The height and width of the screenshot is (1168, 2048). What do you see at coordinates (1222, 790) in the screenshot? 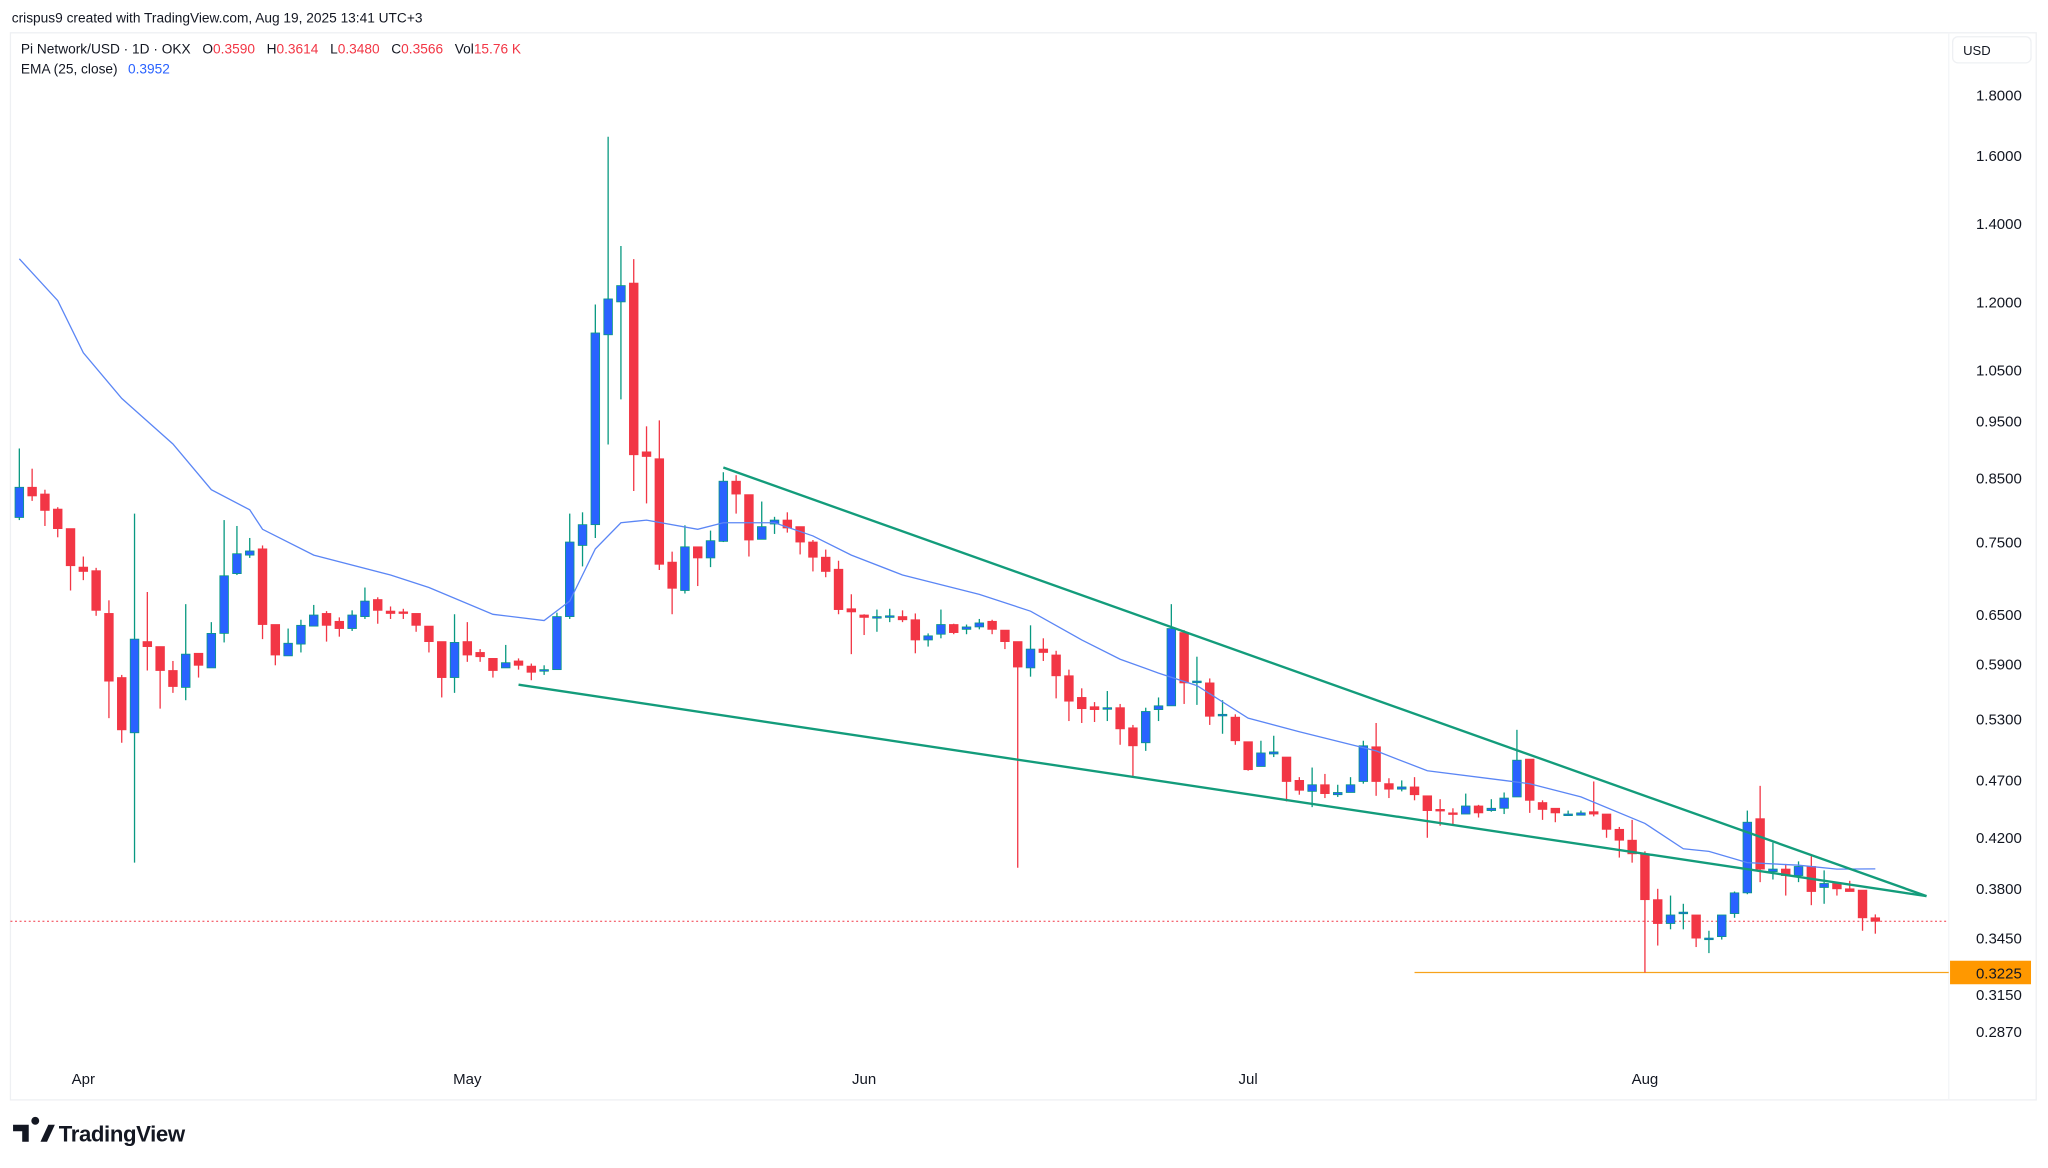
I see `lower-trendline` at bounding box center [1222, 790].